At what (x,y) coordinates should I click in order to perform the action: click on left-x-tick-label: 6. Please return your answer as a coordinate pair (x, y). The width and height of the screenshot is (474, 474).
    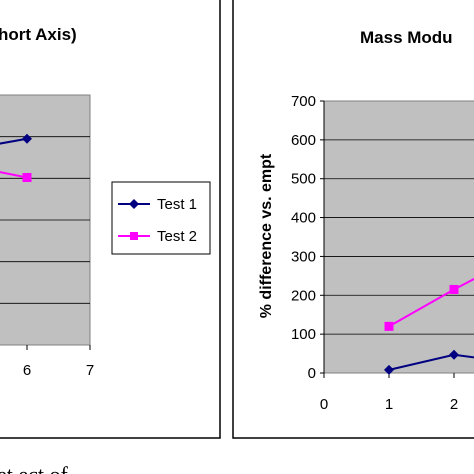
    Looking at the image, I should click on (27, 370).